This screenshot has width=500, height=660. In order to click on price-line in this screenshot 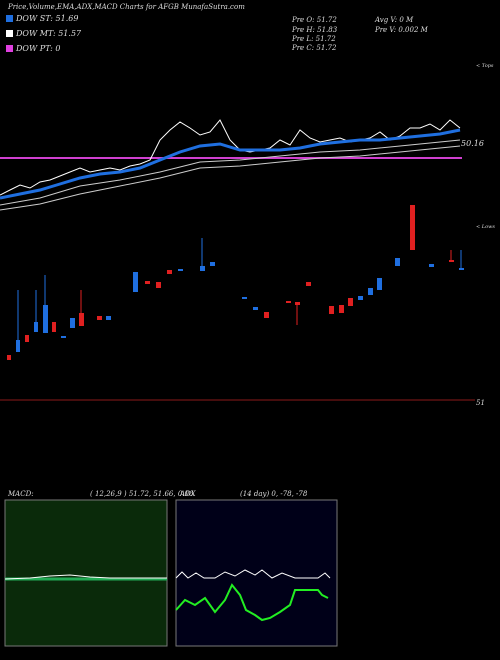, I will do `click(230, 157)`.